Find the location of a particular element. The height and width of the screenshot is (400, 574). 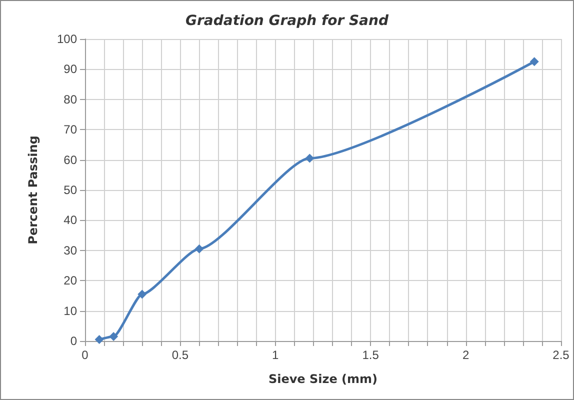

x-tick-label: 2 is located at coordinates (466, 355).